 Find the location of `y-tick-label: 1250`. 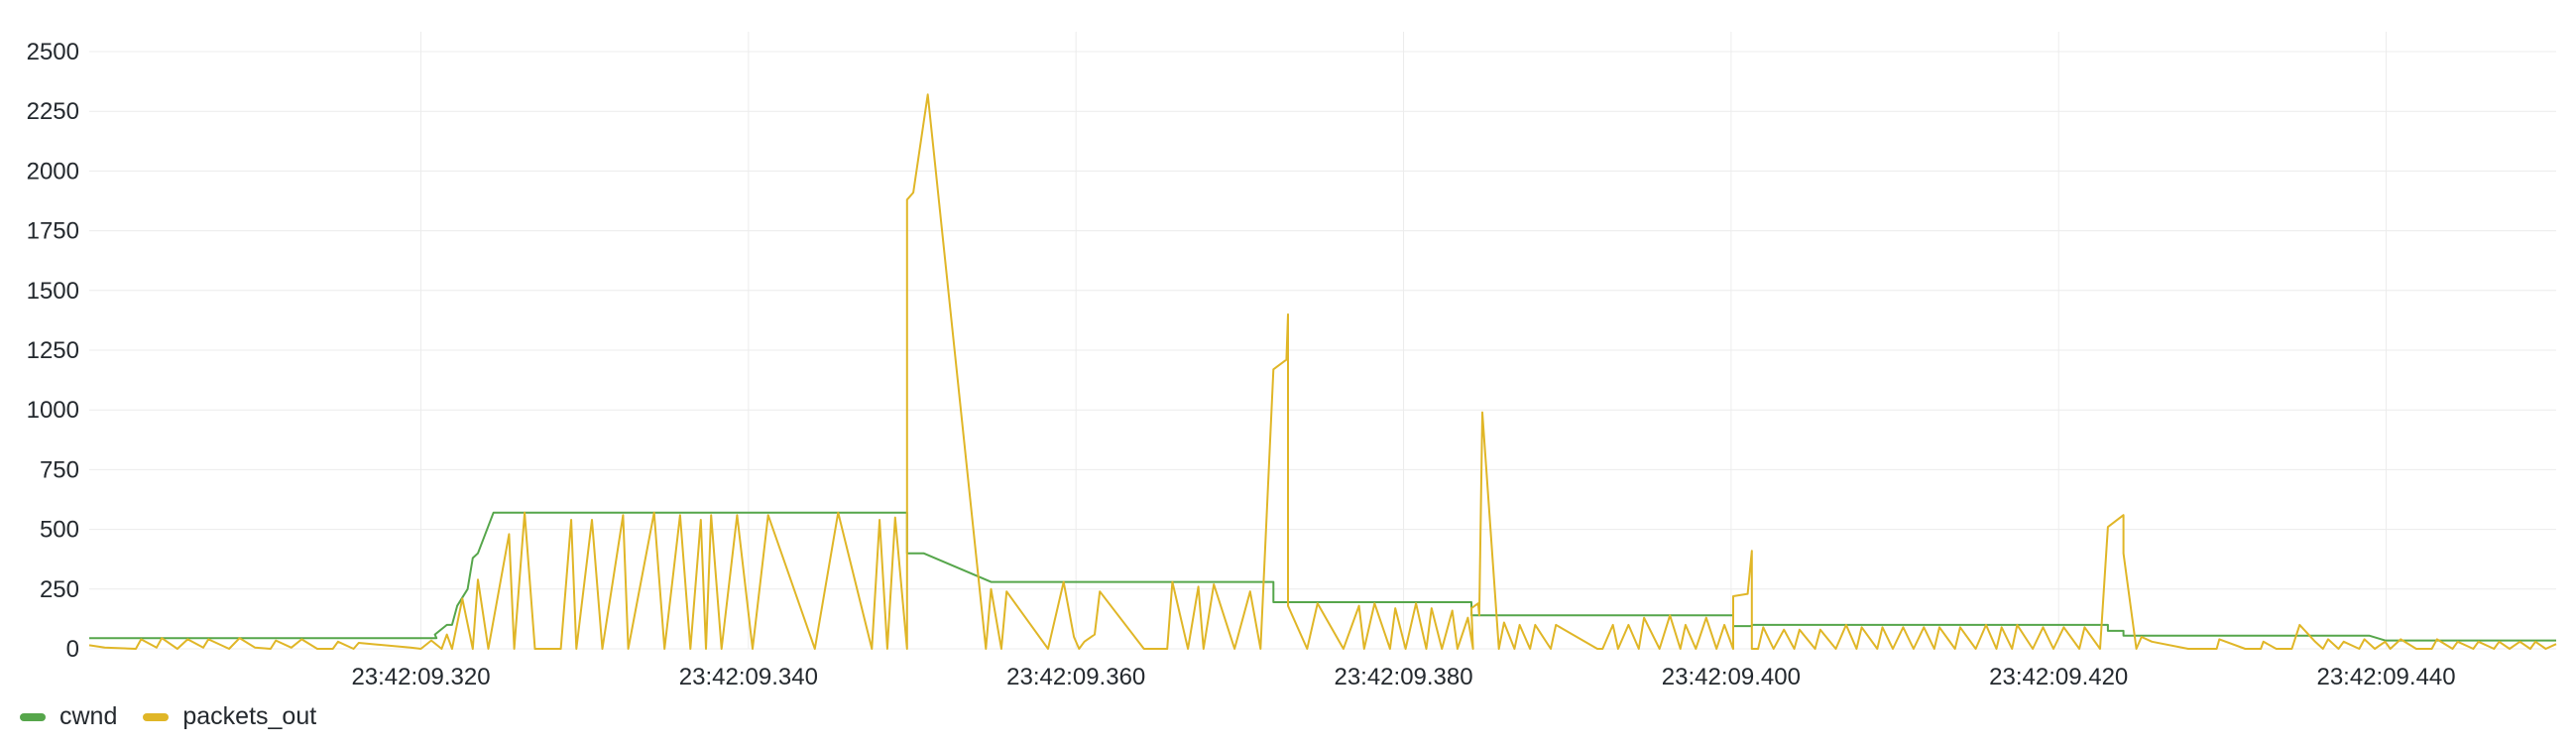

y-tick-label: 1250 is located at coordinates (53, 351).